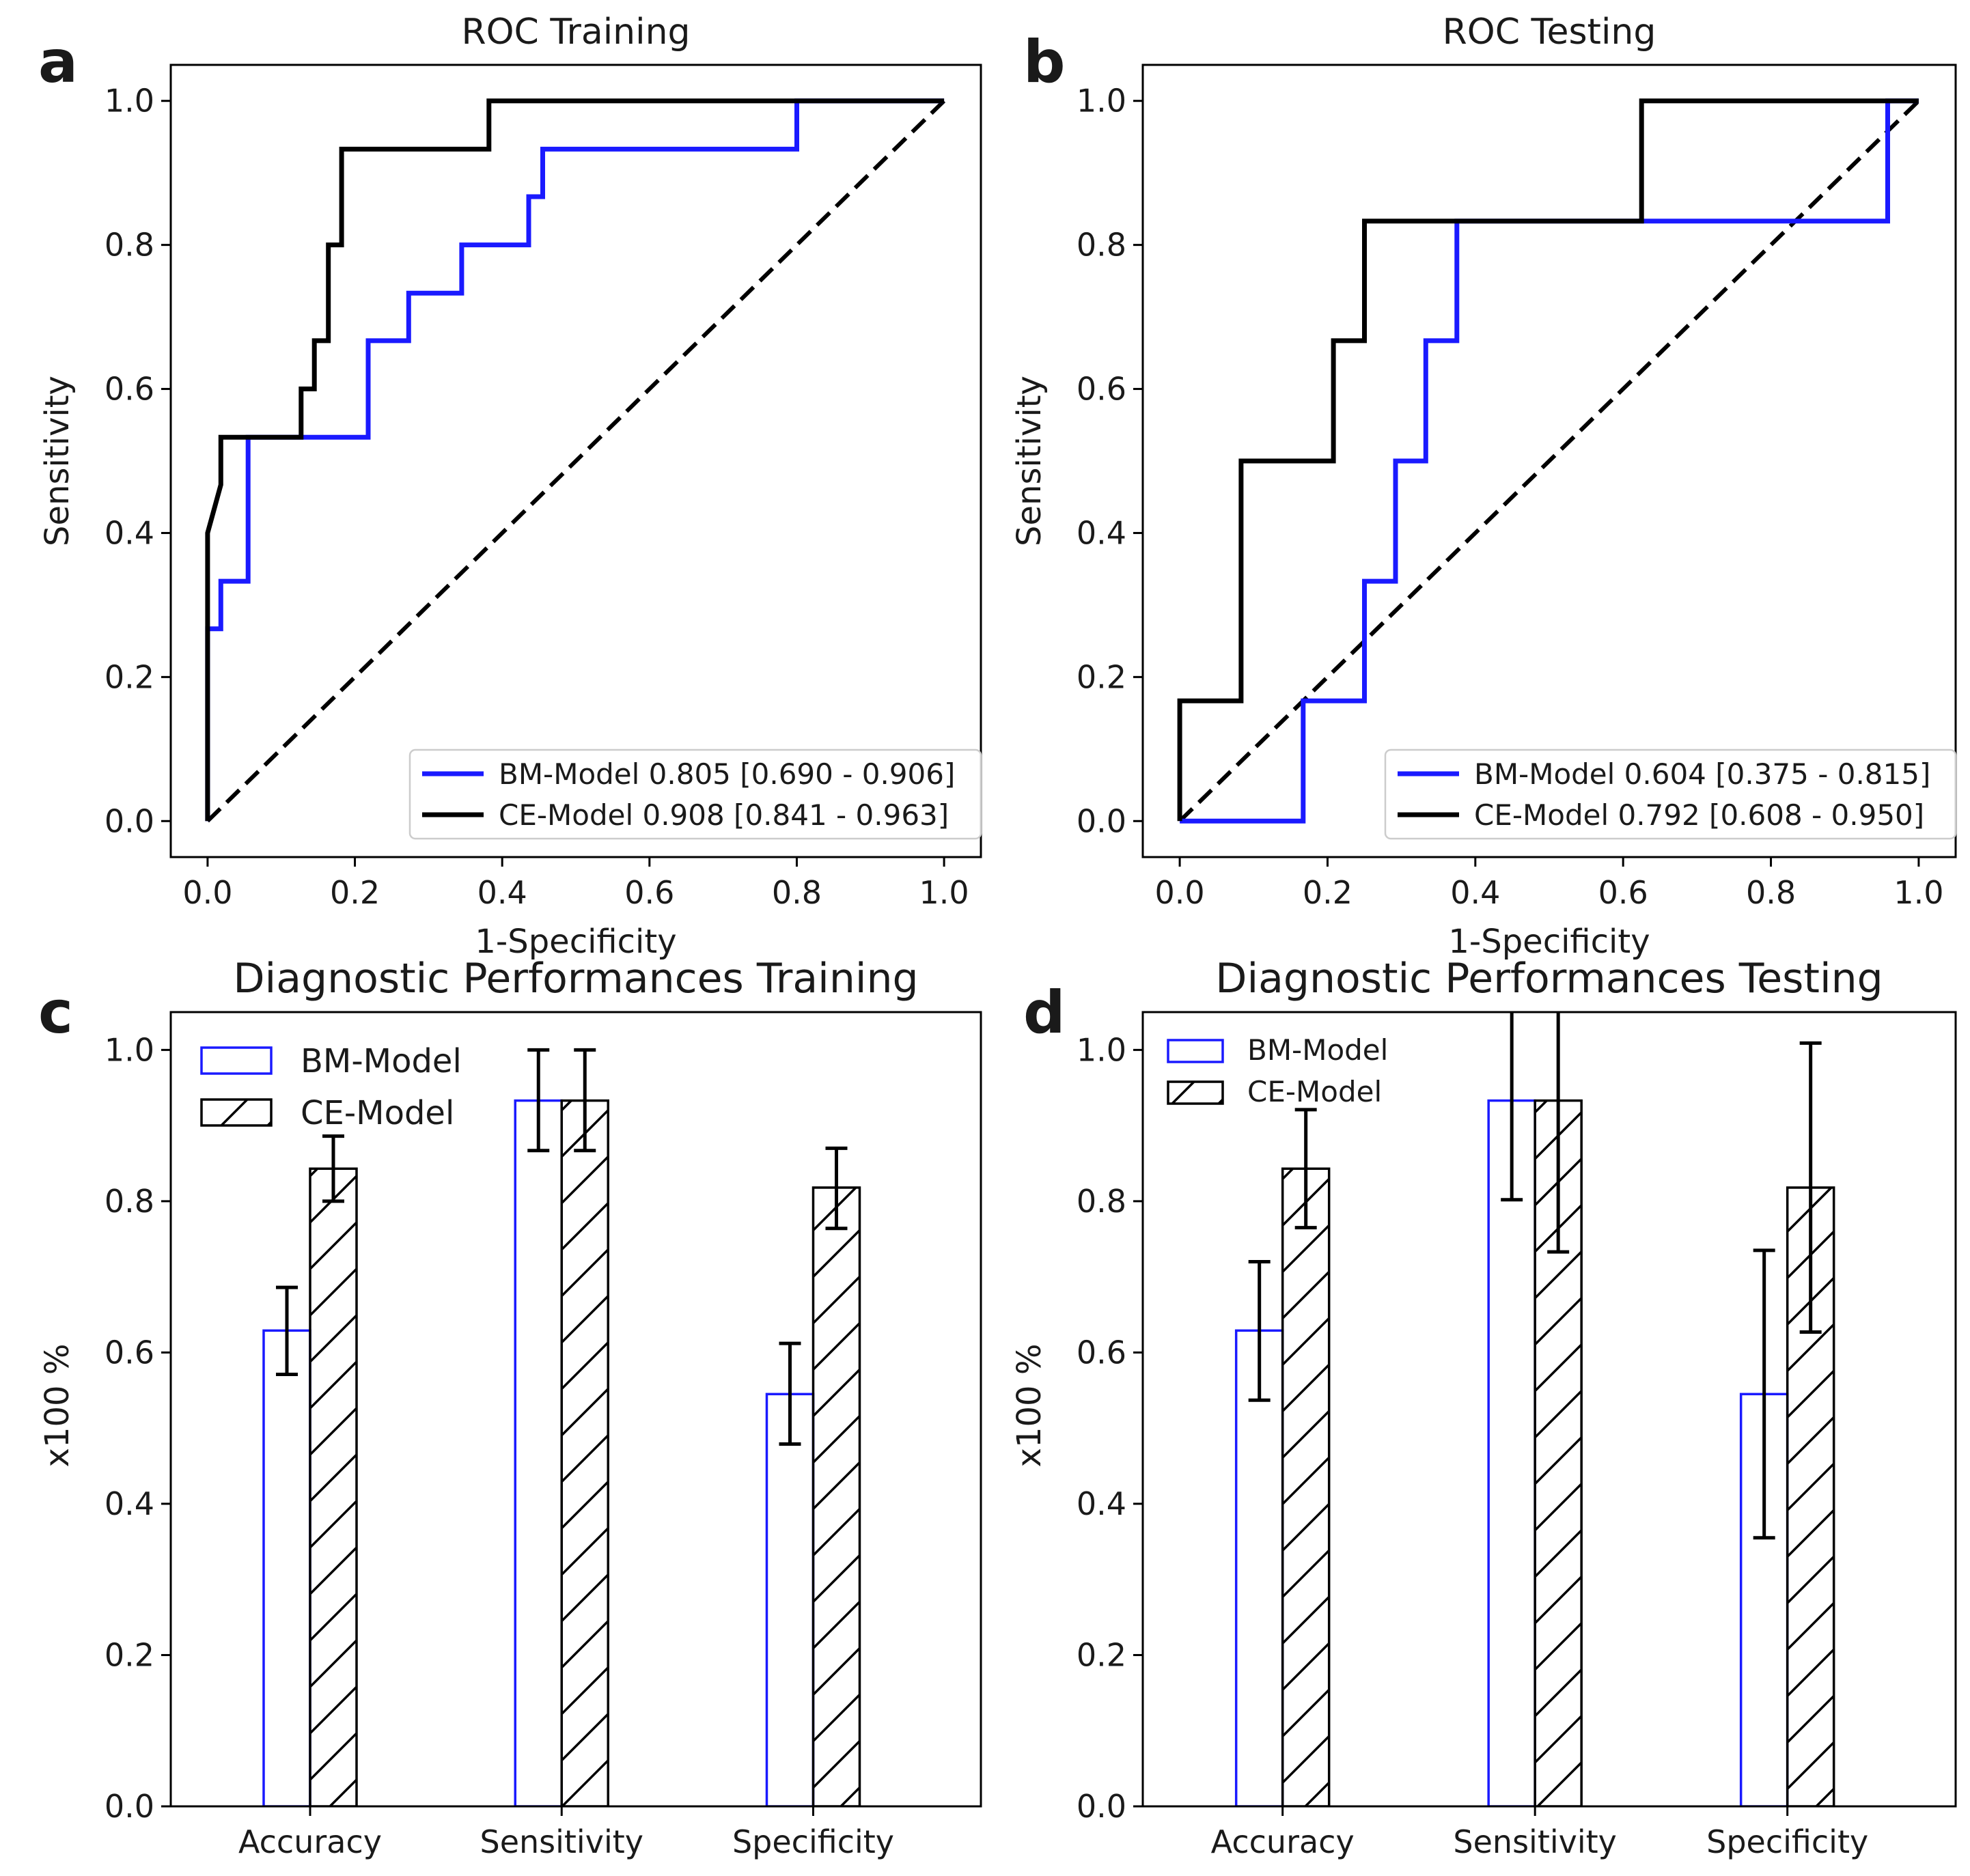 The height and width of the screenshot is (1876, 1970). Describe the element at coordinates (1549, 979) in the screenshot. I see `panel-d-title: Diagnostic Performances Testing` at that location.